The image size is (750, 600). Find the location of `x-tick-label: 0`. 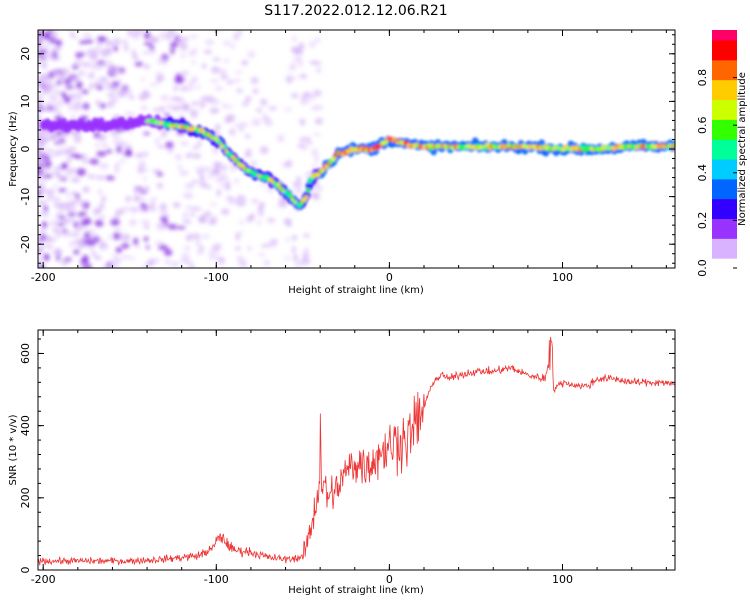

x-tick-label: 0 is located at coordinates (389, 579).